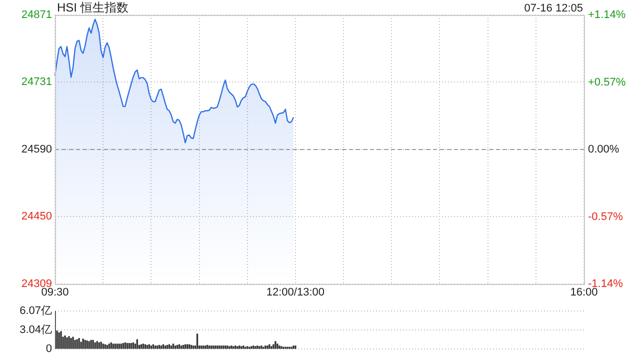 The height and width of the screenshot is (360, 640). Describe the element at coordinates (55, 292) in the screenshot. I see `x-tick-label: 09:30` at that location.